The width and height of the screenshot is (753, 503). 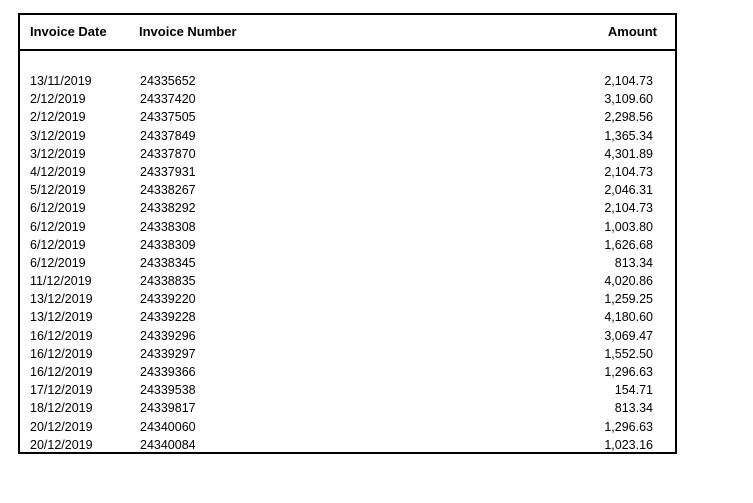 What do you see at coordinates (168, 317) in the screenshot?
I see `cell-invoice-number: 24339228` at bounding box center [168, 317].